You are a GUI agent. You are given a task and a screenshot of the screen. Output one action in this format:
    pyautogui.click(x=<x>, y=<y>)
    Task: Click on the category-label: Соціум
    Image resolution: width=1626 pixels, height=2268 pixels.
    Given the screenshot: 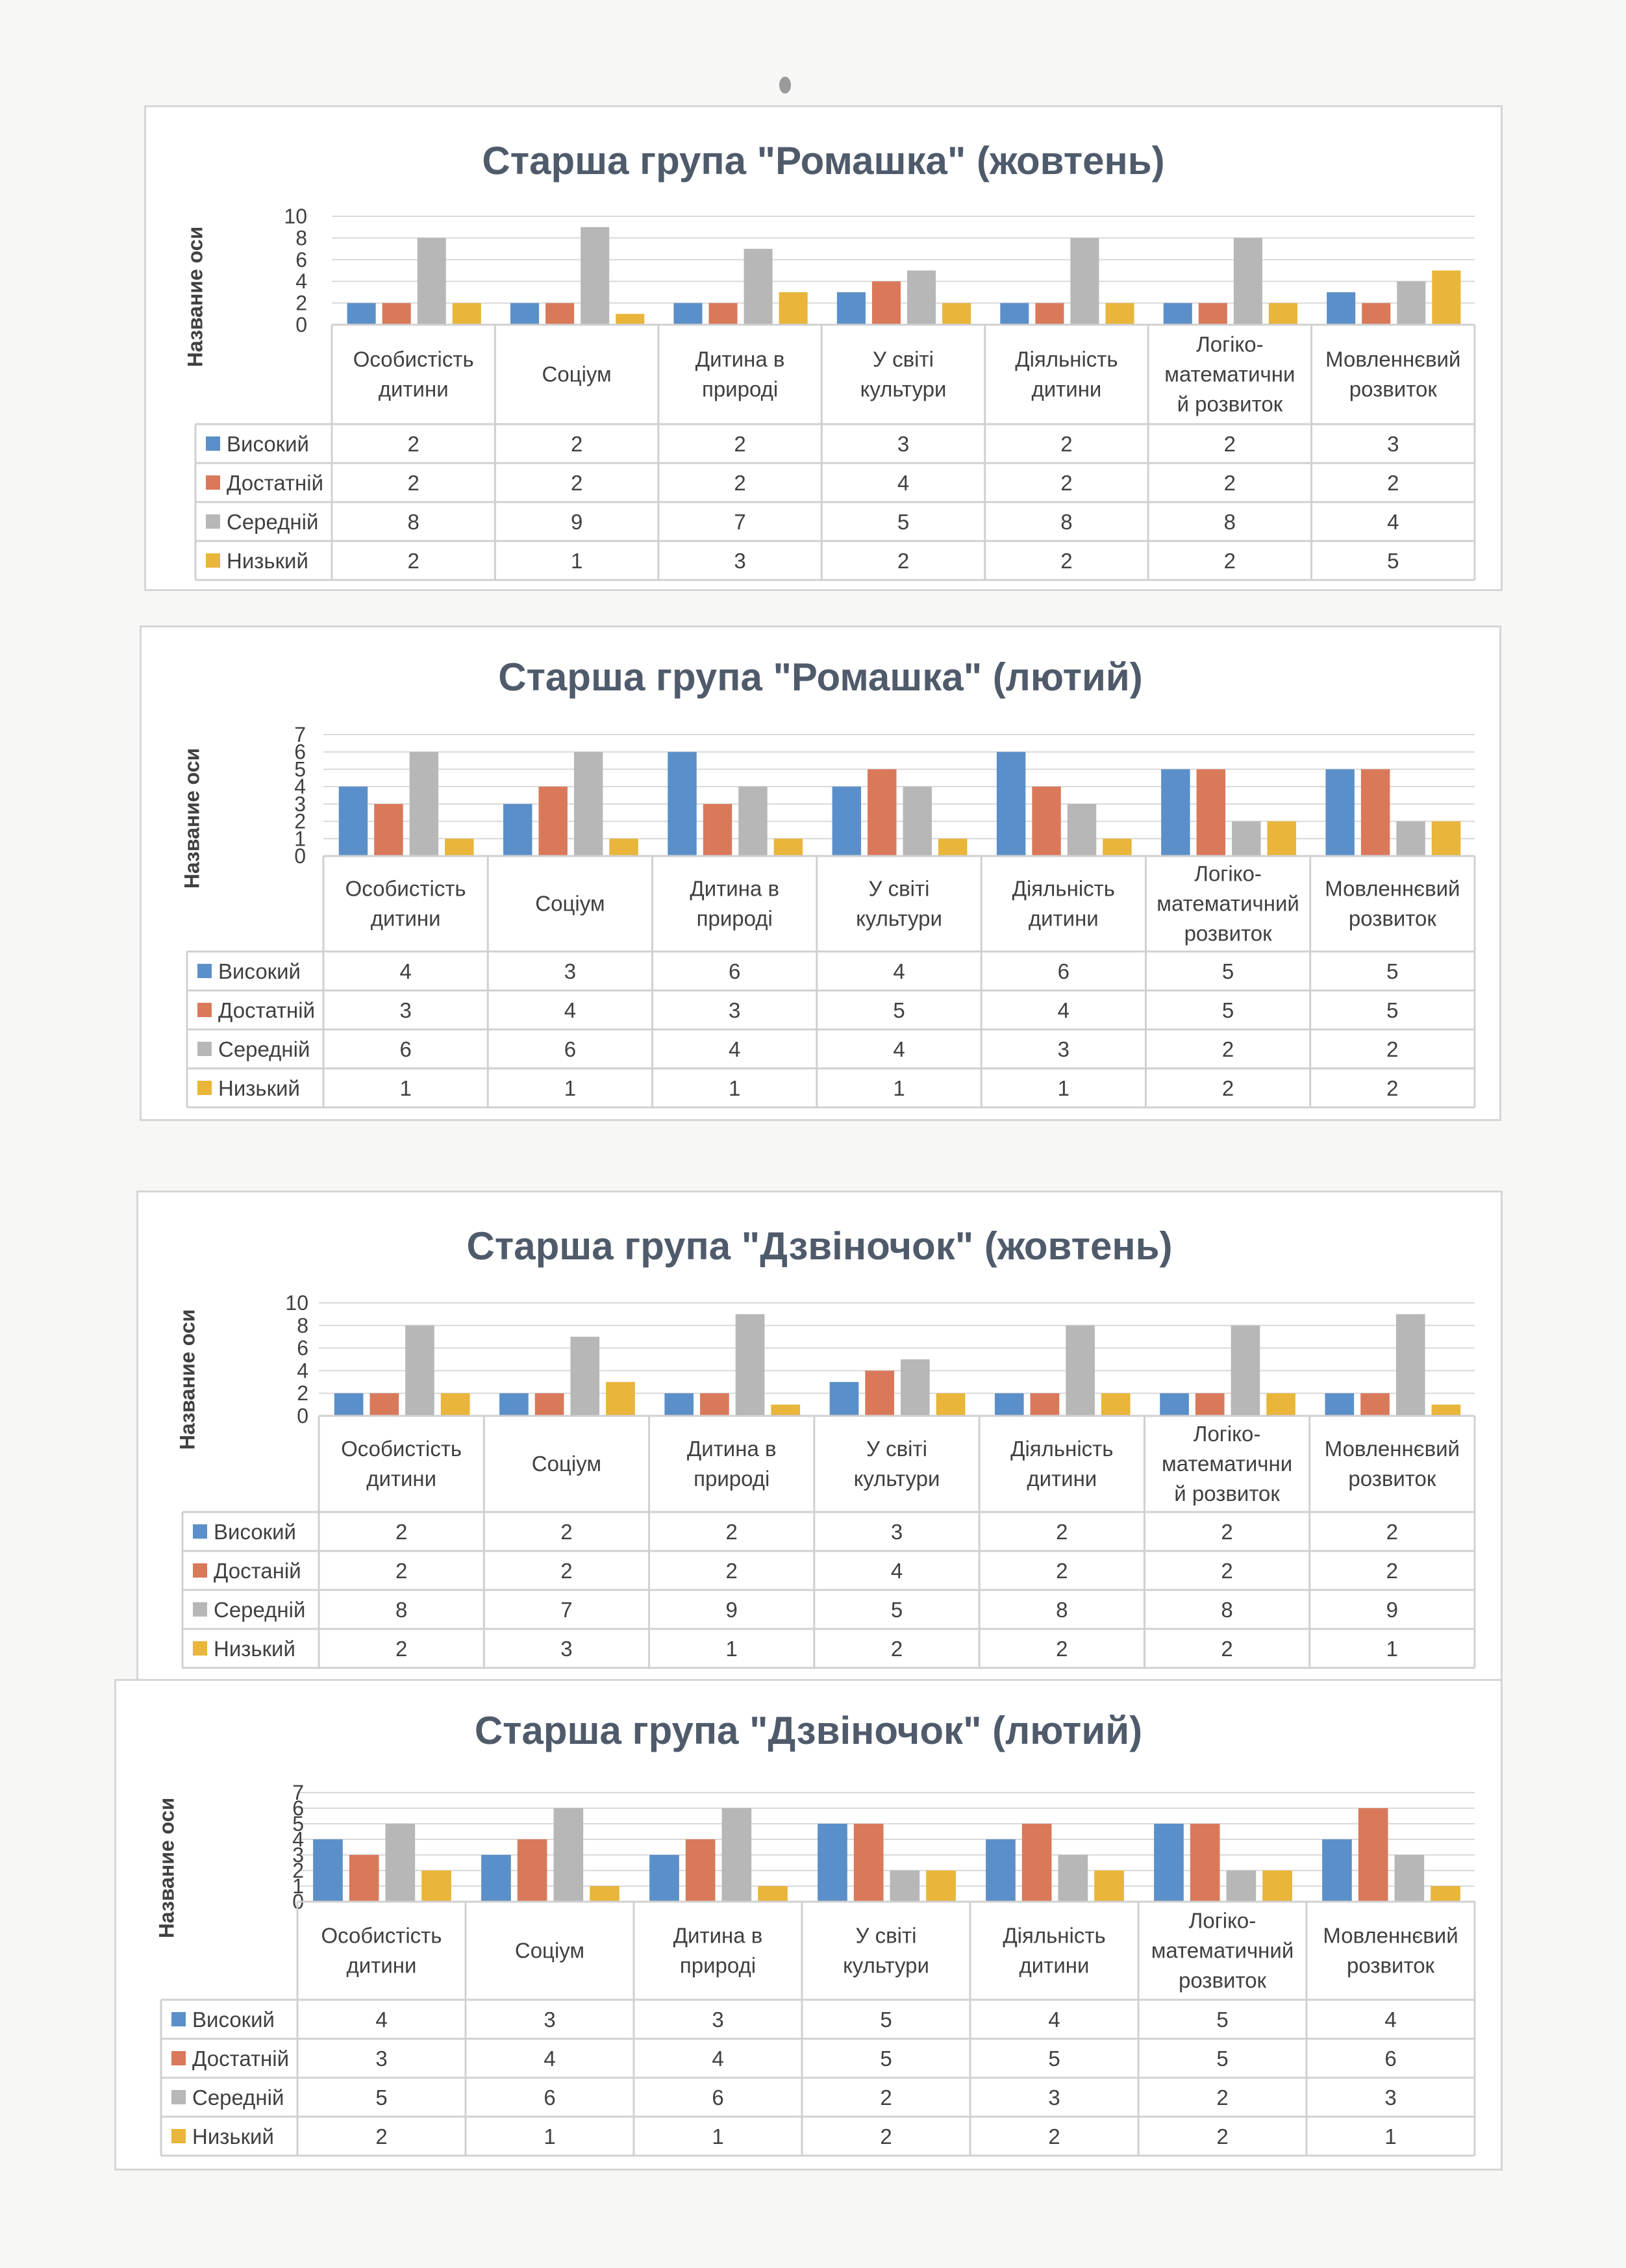 What is the action you would take?
    pyautogui.click(x=566, y=1464)
    